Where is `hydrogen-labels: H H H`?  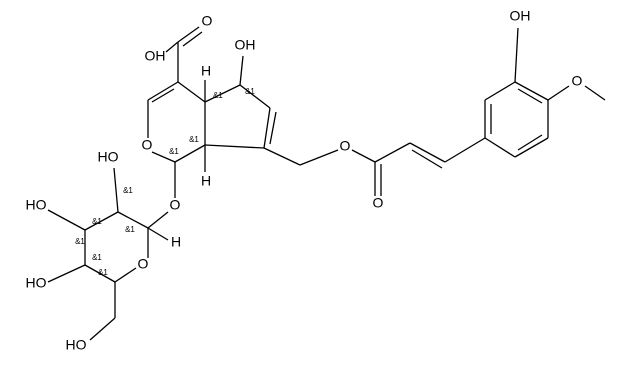
hydrogen-labels: H H H is located at coordinates (191, 156).